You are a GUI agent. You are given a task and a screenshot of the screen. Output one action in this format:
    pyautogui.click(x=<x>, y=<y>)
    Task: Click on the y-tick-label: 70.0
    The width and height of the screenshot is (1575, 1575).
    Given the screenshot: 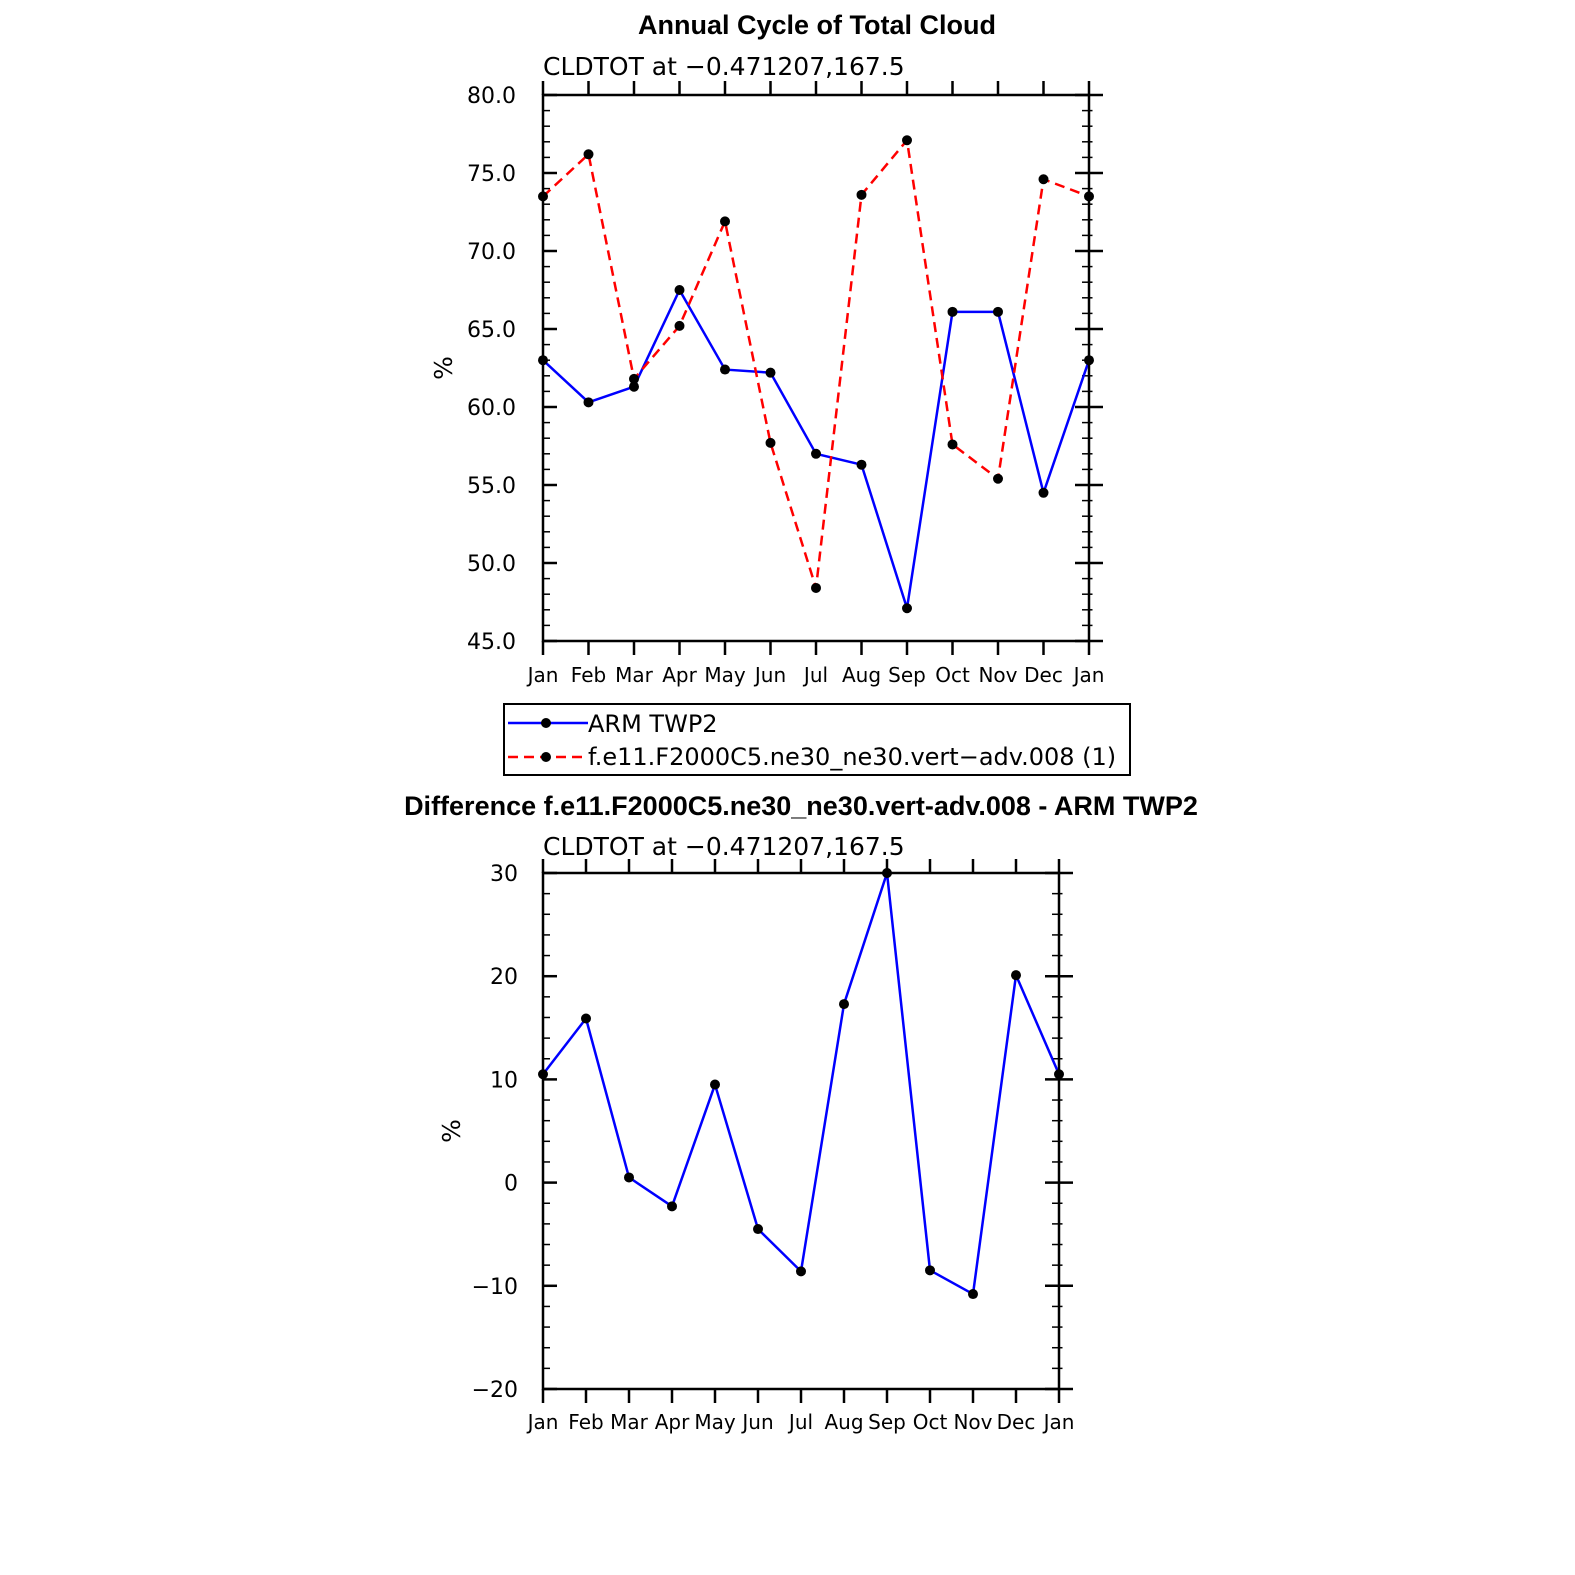 What is the action you would take?
    pyautogui.click(x=491, y=252)
    